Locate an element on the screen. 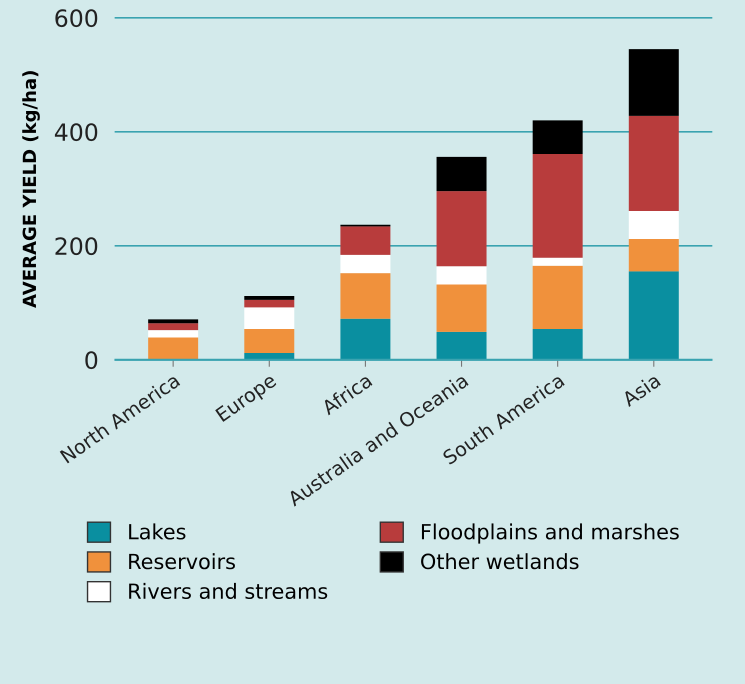  legend-label: Reservoirs is located at coordinates (182, 561).